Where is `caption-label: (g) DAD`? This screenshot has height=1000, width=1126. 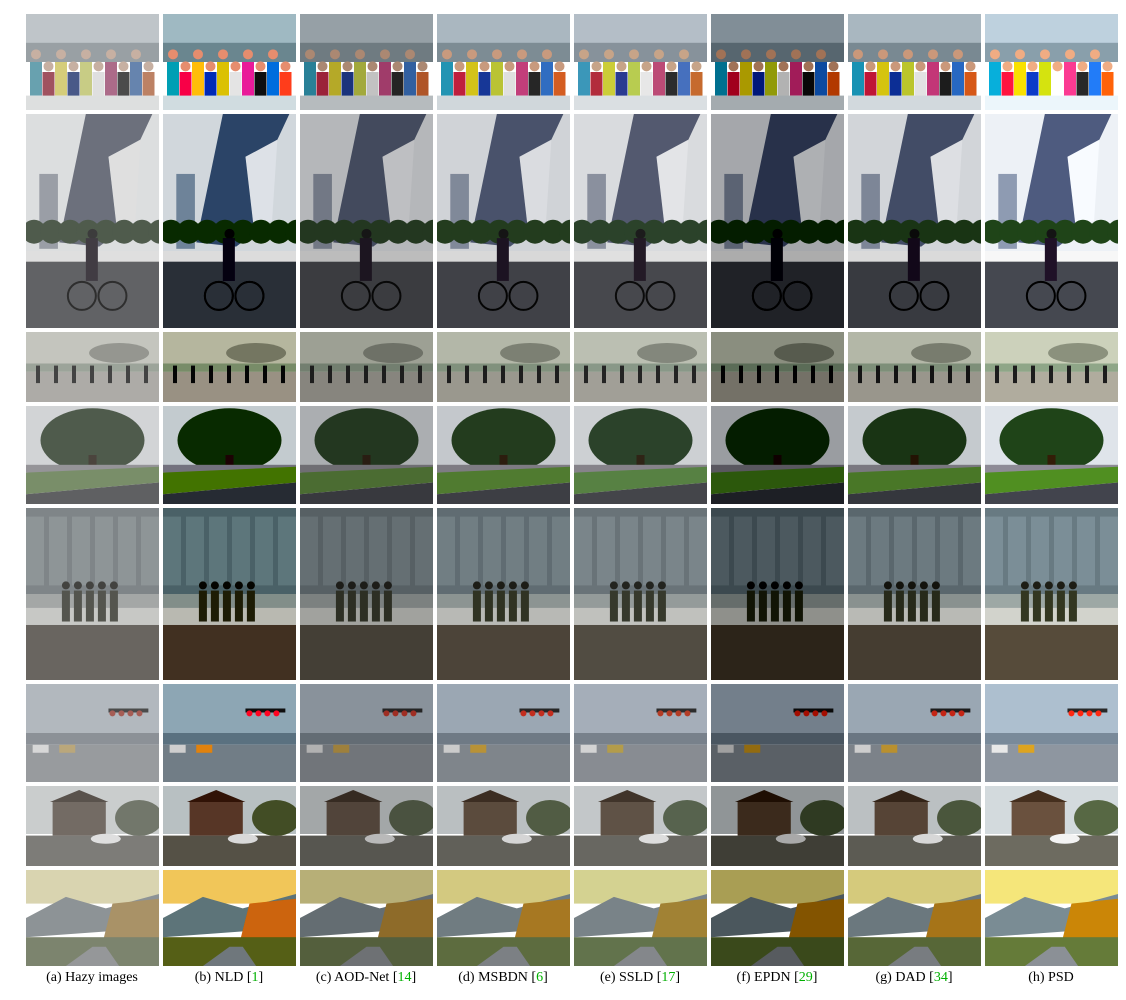 caption-label: (g) DAD is located at coordinates (900, 977).